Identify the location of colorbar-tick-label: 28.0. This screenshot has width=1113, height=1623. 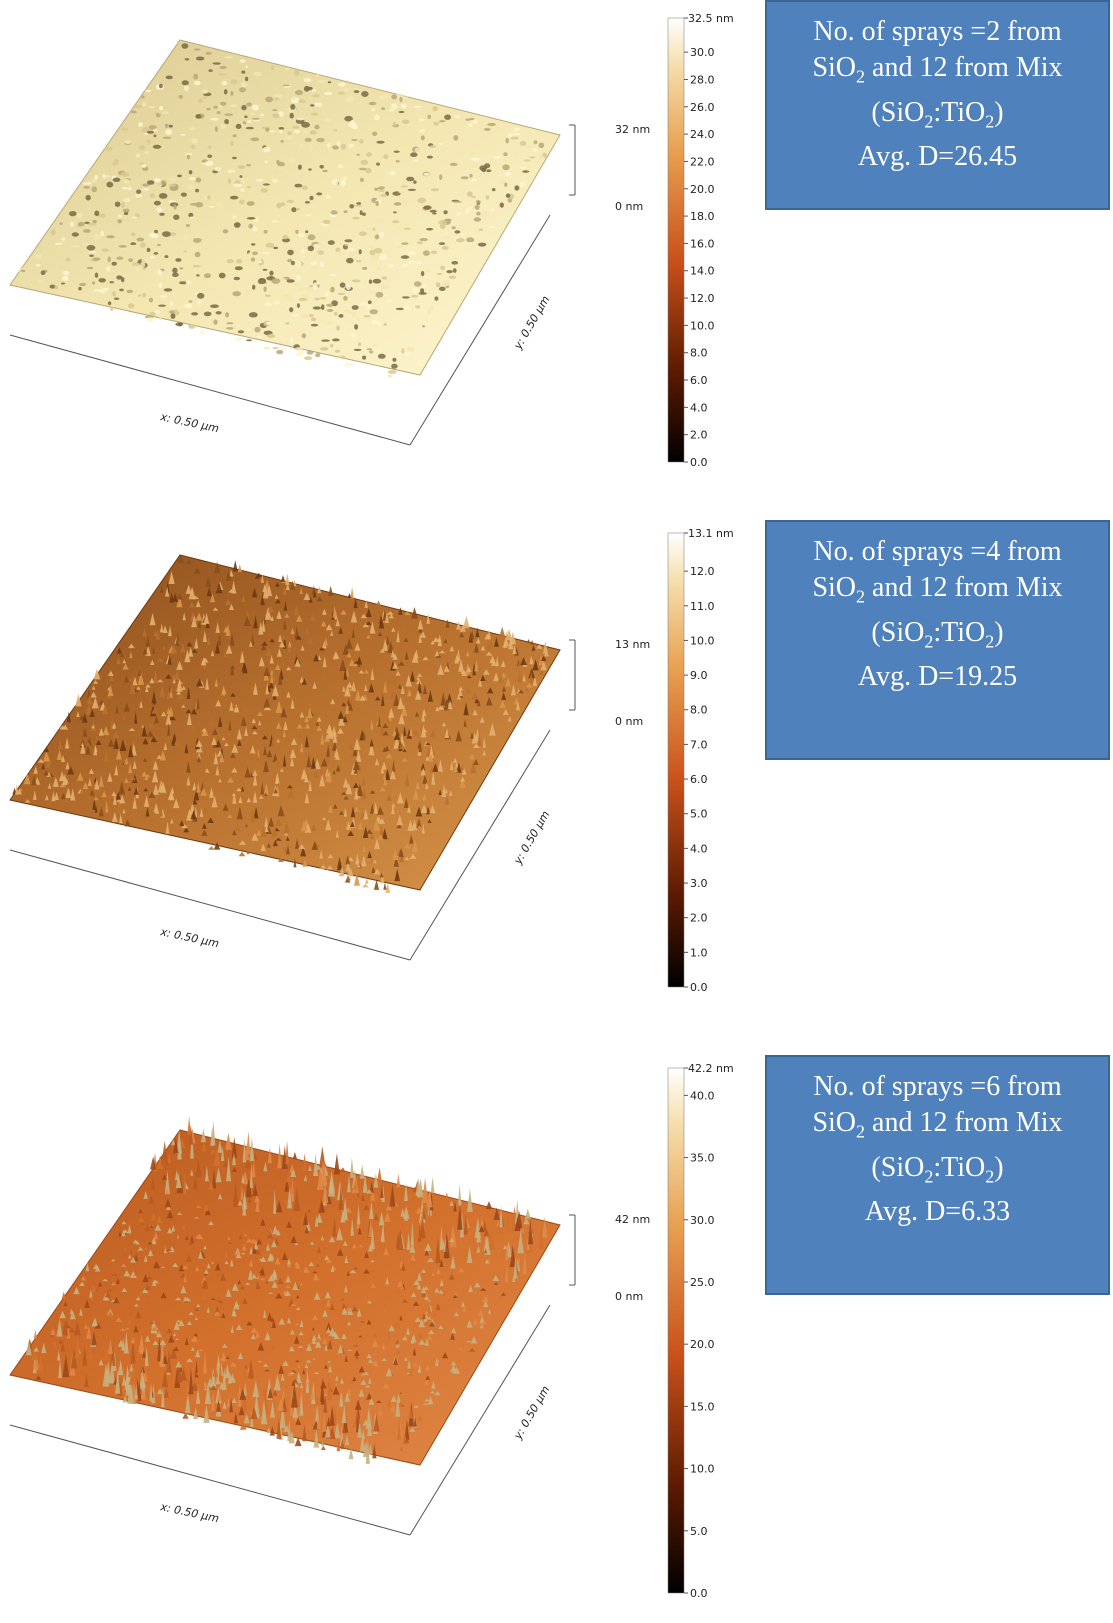
(702, 79).